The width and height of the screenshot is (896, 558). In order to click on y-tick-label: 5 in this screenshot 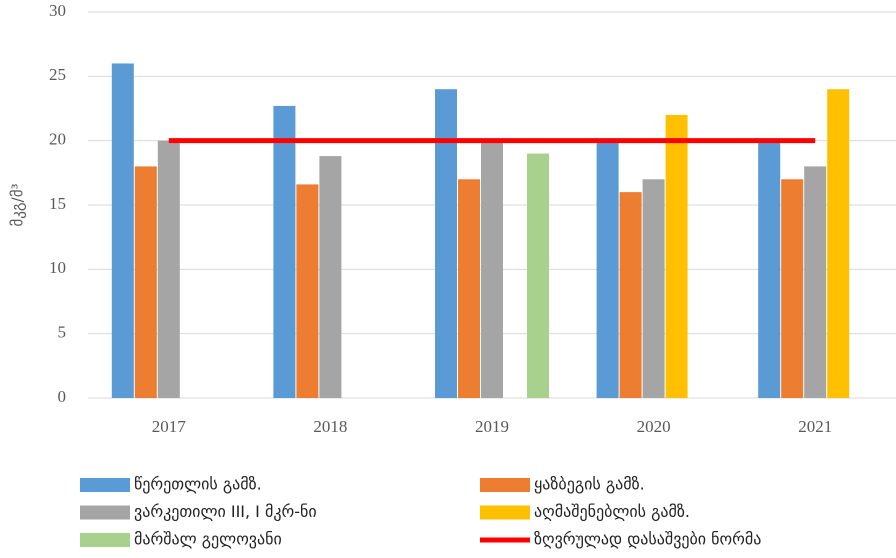, I will do `click(62, 332)`.